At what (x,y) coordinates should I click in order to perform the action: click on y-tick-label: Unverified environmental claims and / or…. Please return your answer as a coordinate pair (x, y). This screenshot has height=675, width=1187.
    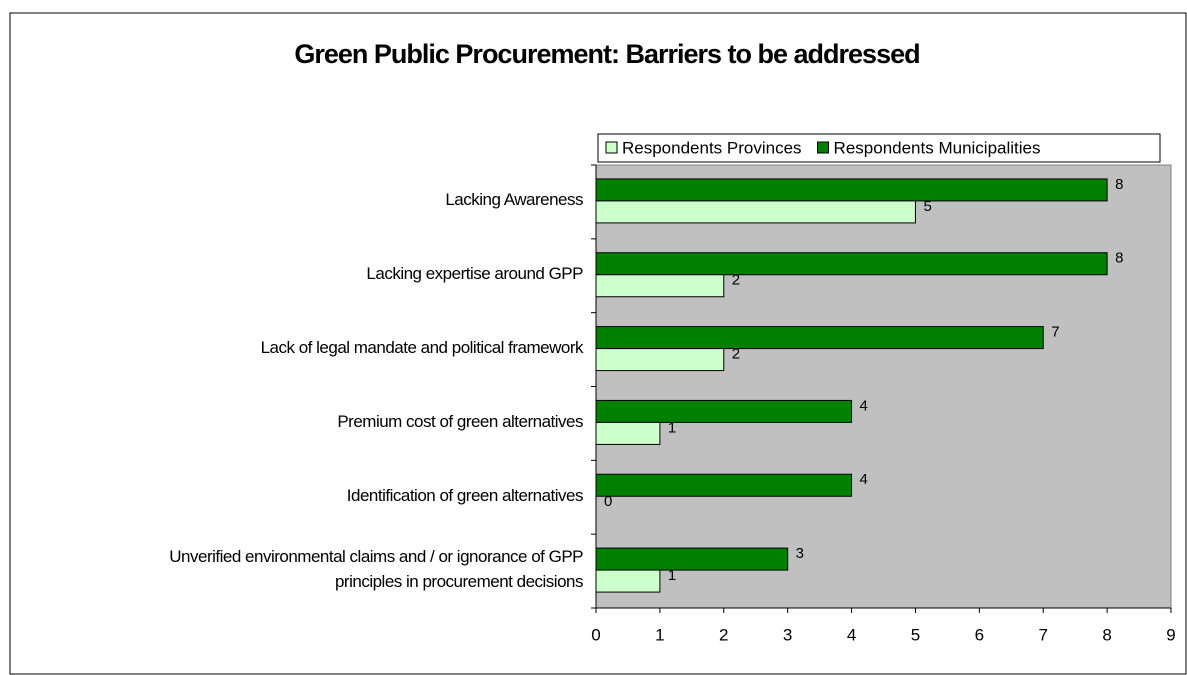
    Looking at the image, I should click on (376, 569).